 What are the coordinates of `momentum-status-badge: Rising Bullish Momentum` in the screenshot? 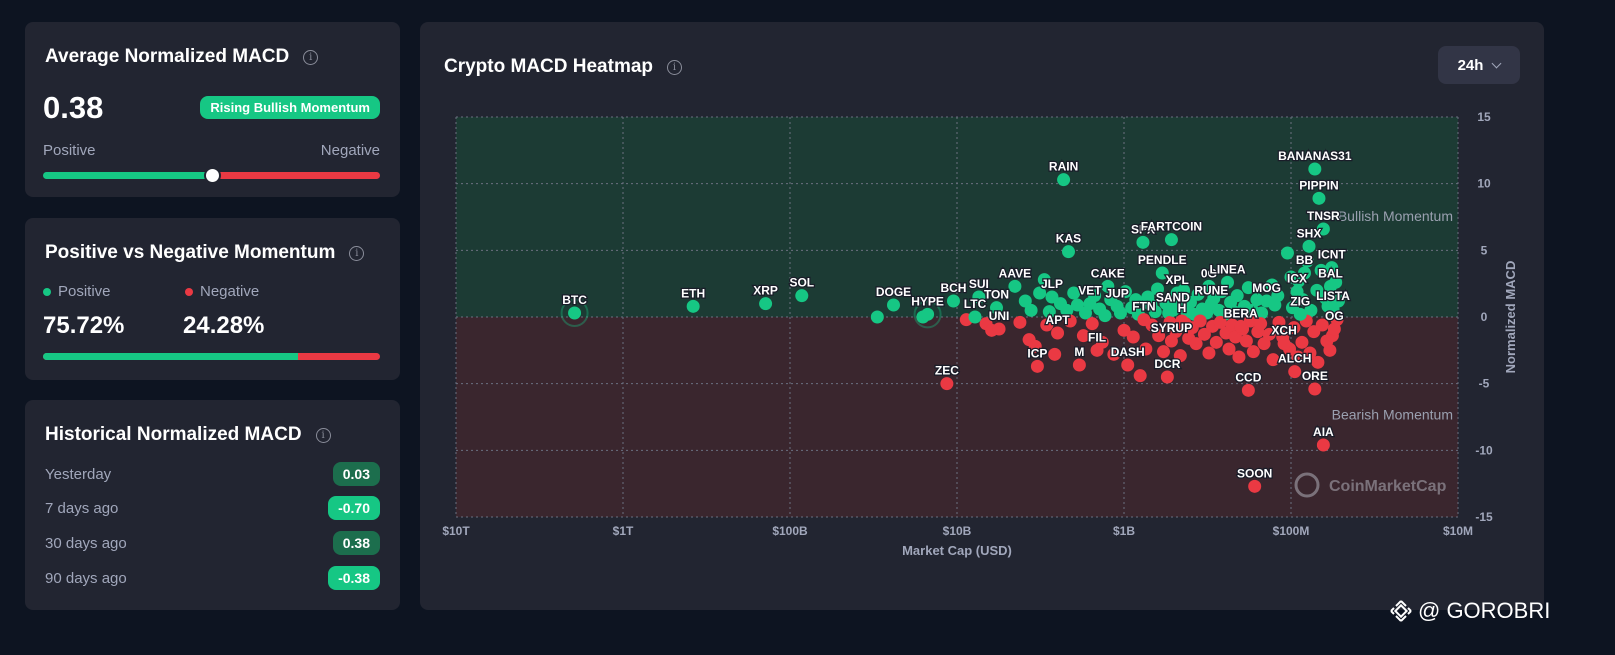 It's located at (290, 107).